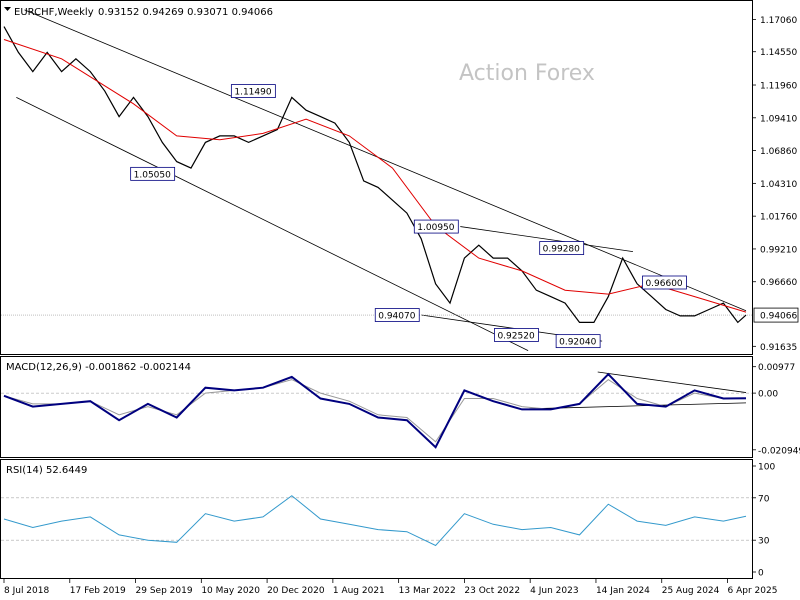 The height and width of the screenshot is (600, 800). What do you see at coordinates (776, 368) in the screenshot?
I see `macd-axis-label: 0.00977` at bounding box center [776, 368].